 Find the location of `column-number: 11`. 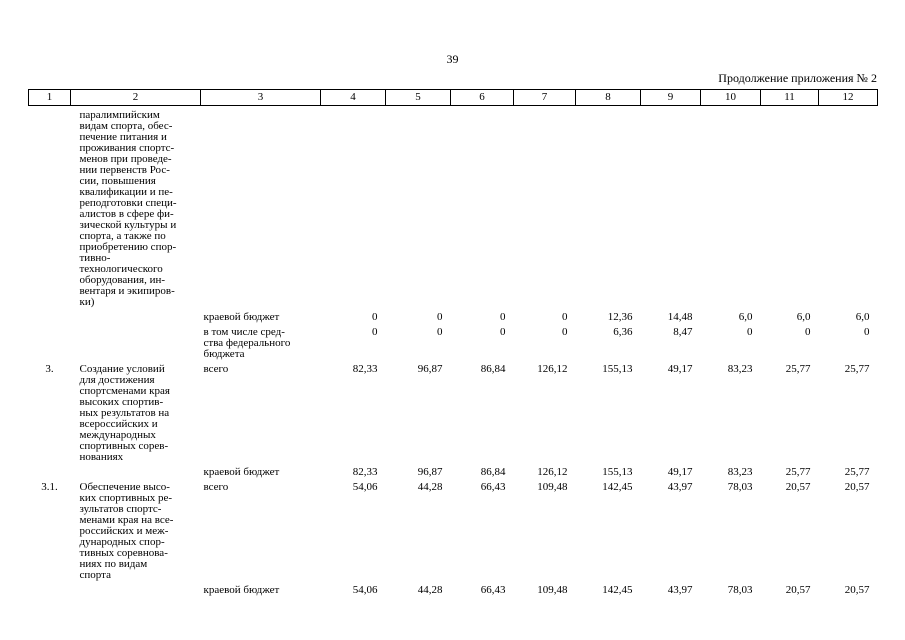

column-number: 11 is located at coordinates (789, 97).